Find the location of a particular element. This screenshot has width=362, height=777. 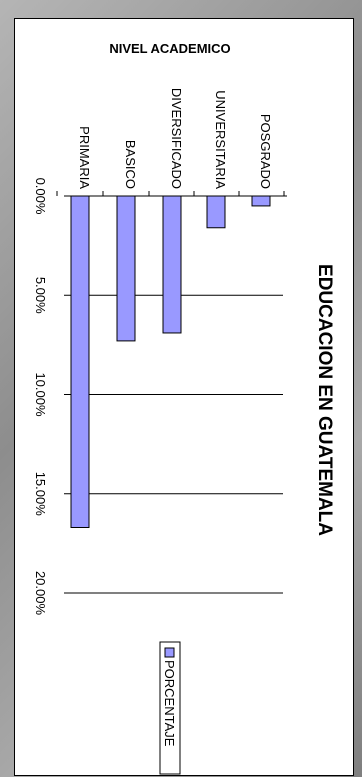

value-tick-label: 0.00% is located at coordinates (40, 196).